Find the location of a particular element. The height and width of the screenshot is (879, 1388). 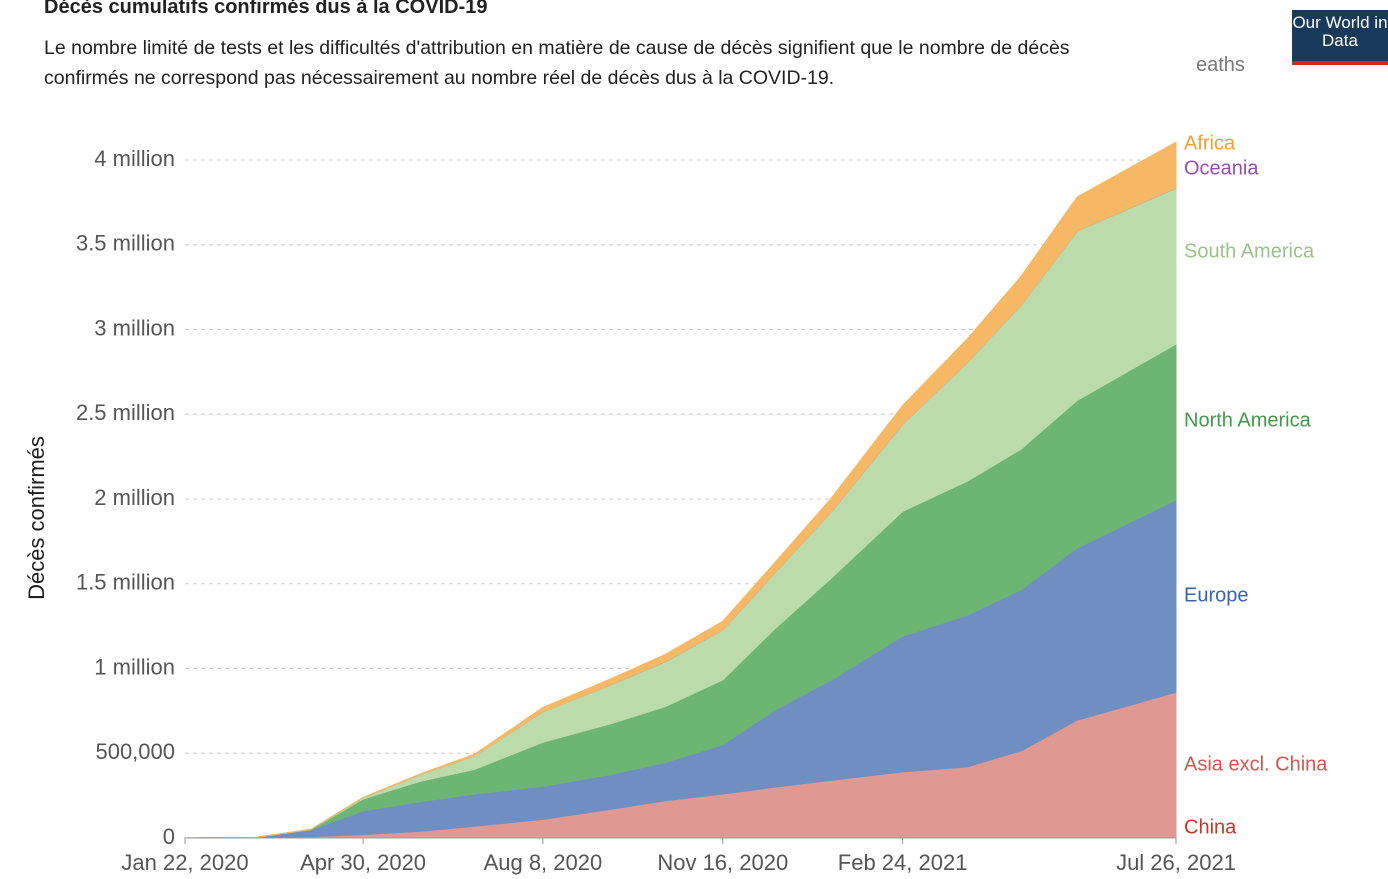

y-tick-label: 1 million is located at coordinates (134, 666).